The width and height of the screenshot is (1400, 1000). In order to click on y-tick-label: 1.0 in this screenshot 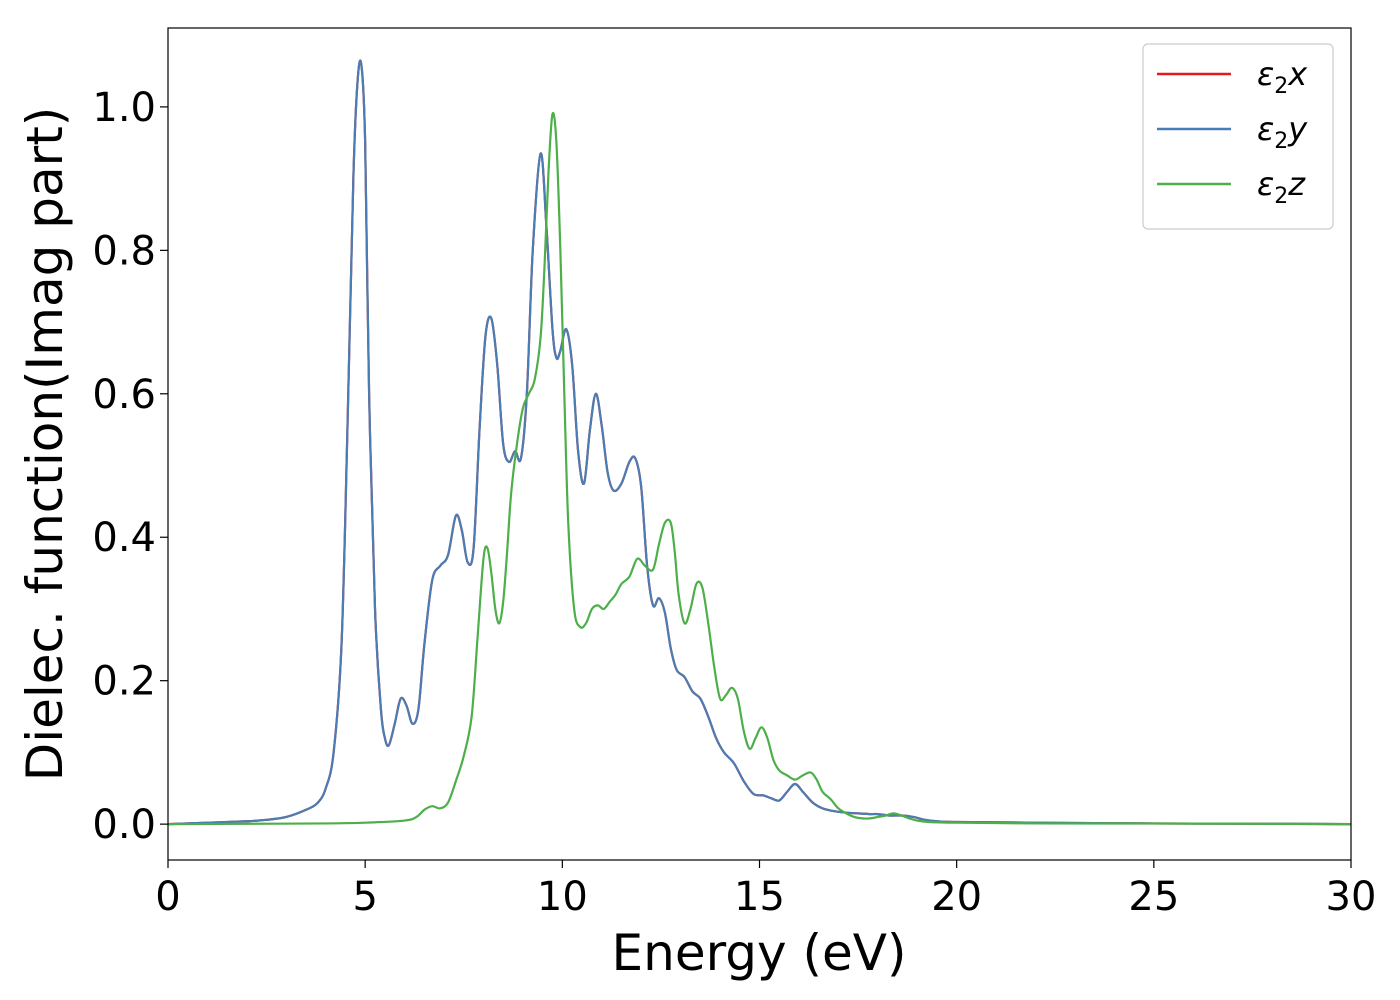, I will do `click(124, 108)`.